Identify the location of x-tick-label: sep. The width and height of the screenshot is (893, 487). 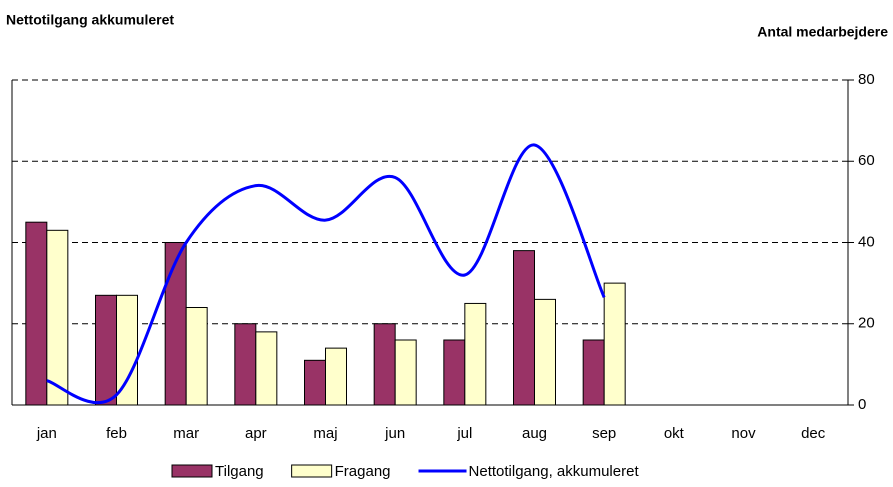
(604, 433).